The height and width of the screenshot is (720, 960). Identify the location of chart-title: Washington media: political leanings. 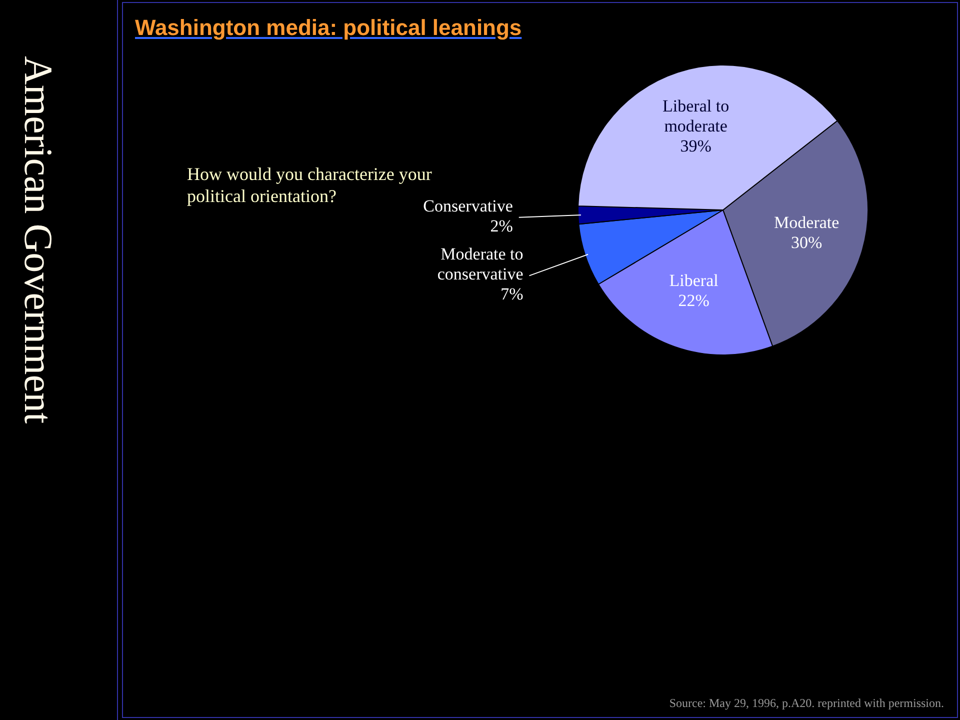
(328, 28).